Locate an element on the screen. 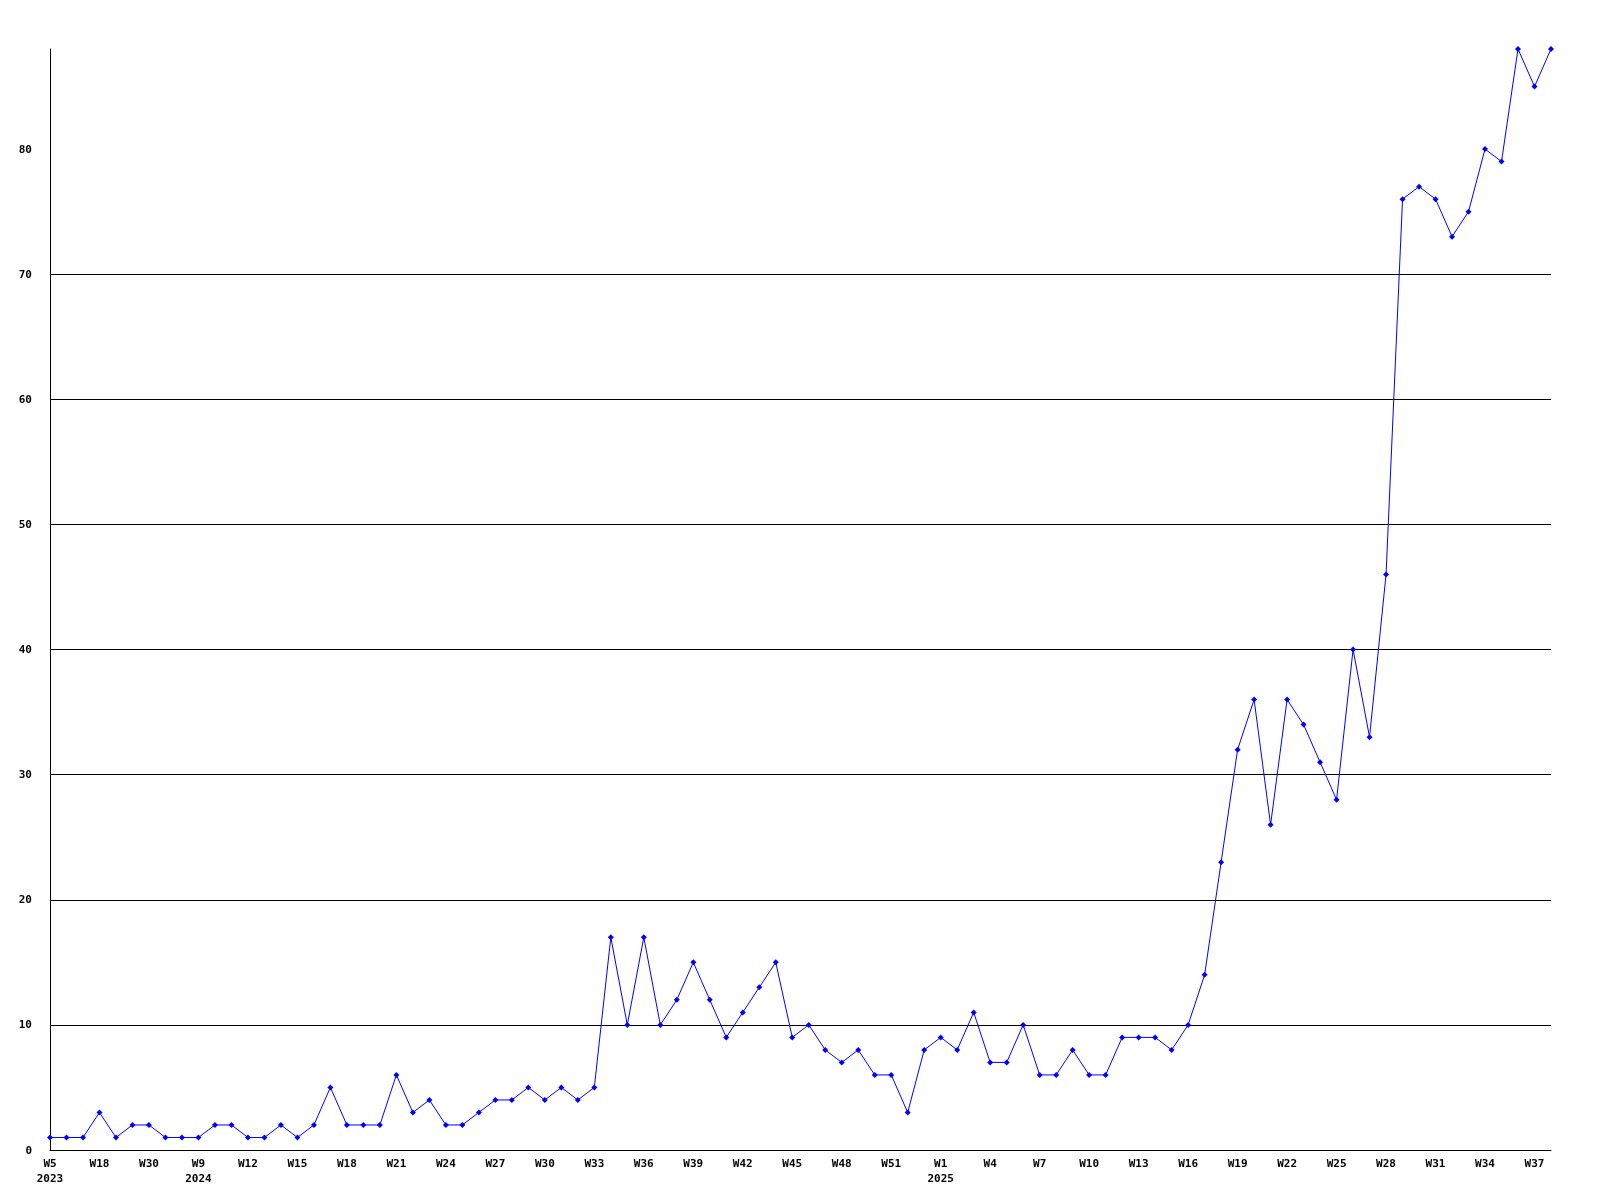 The width and height of the screenshot is (1600, 1200). y-tick-label: 20 is located at coordinates (25, 900).